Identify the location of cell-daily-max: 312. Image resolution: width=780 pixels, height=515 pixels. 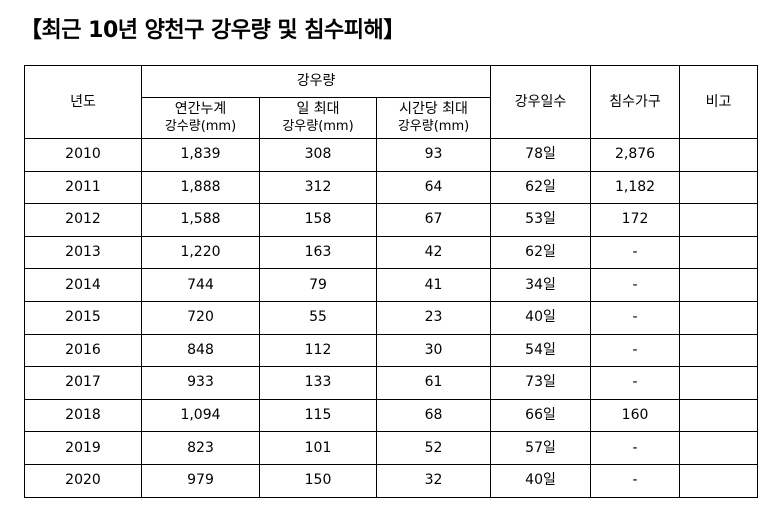
(318, 187).